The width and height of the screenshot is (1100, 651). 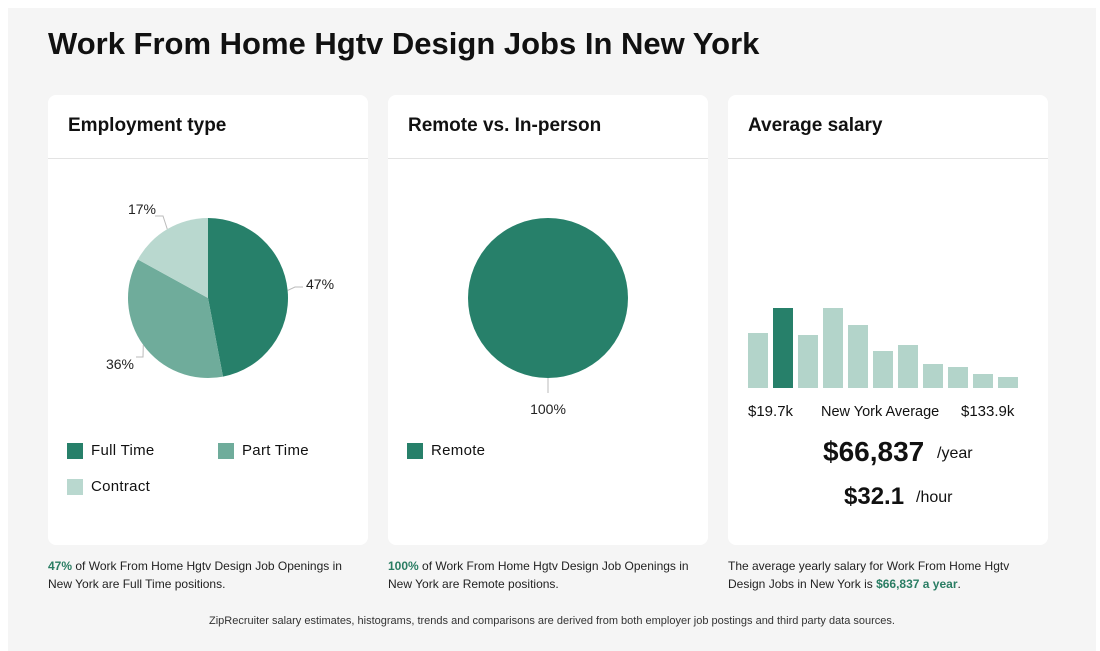 I want to click on legend-item-contract: Contract, so click(x=108, y=486).